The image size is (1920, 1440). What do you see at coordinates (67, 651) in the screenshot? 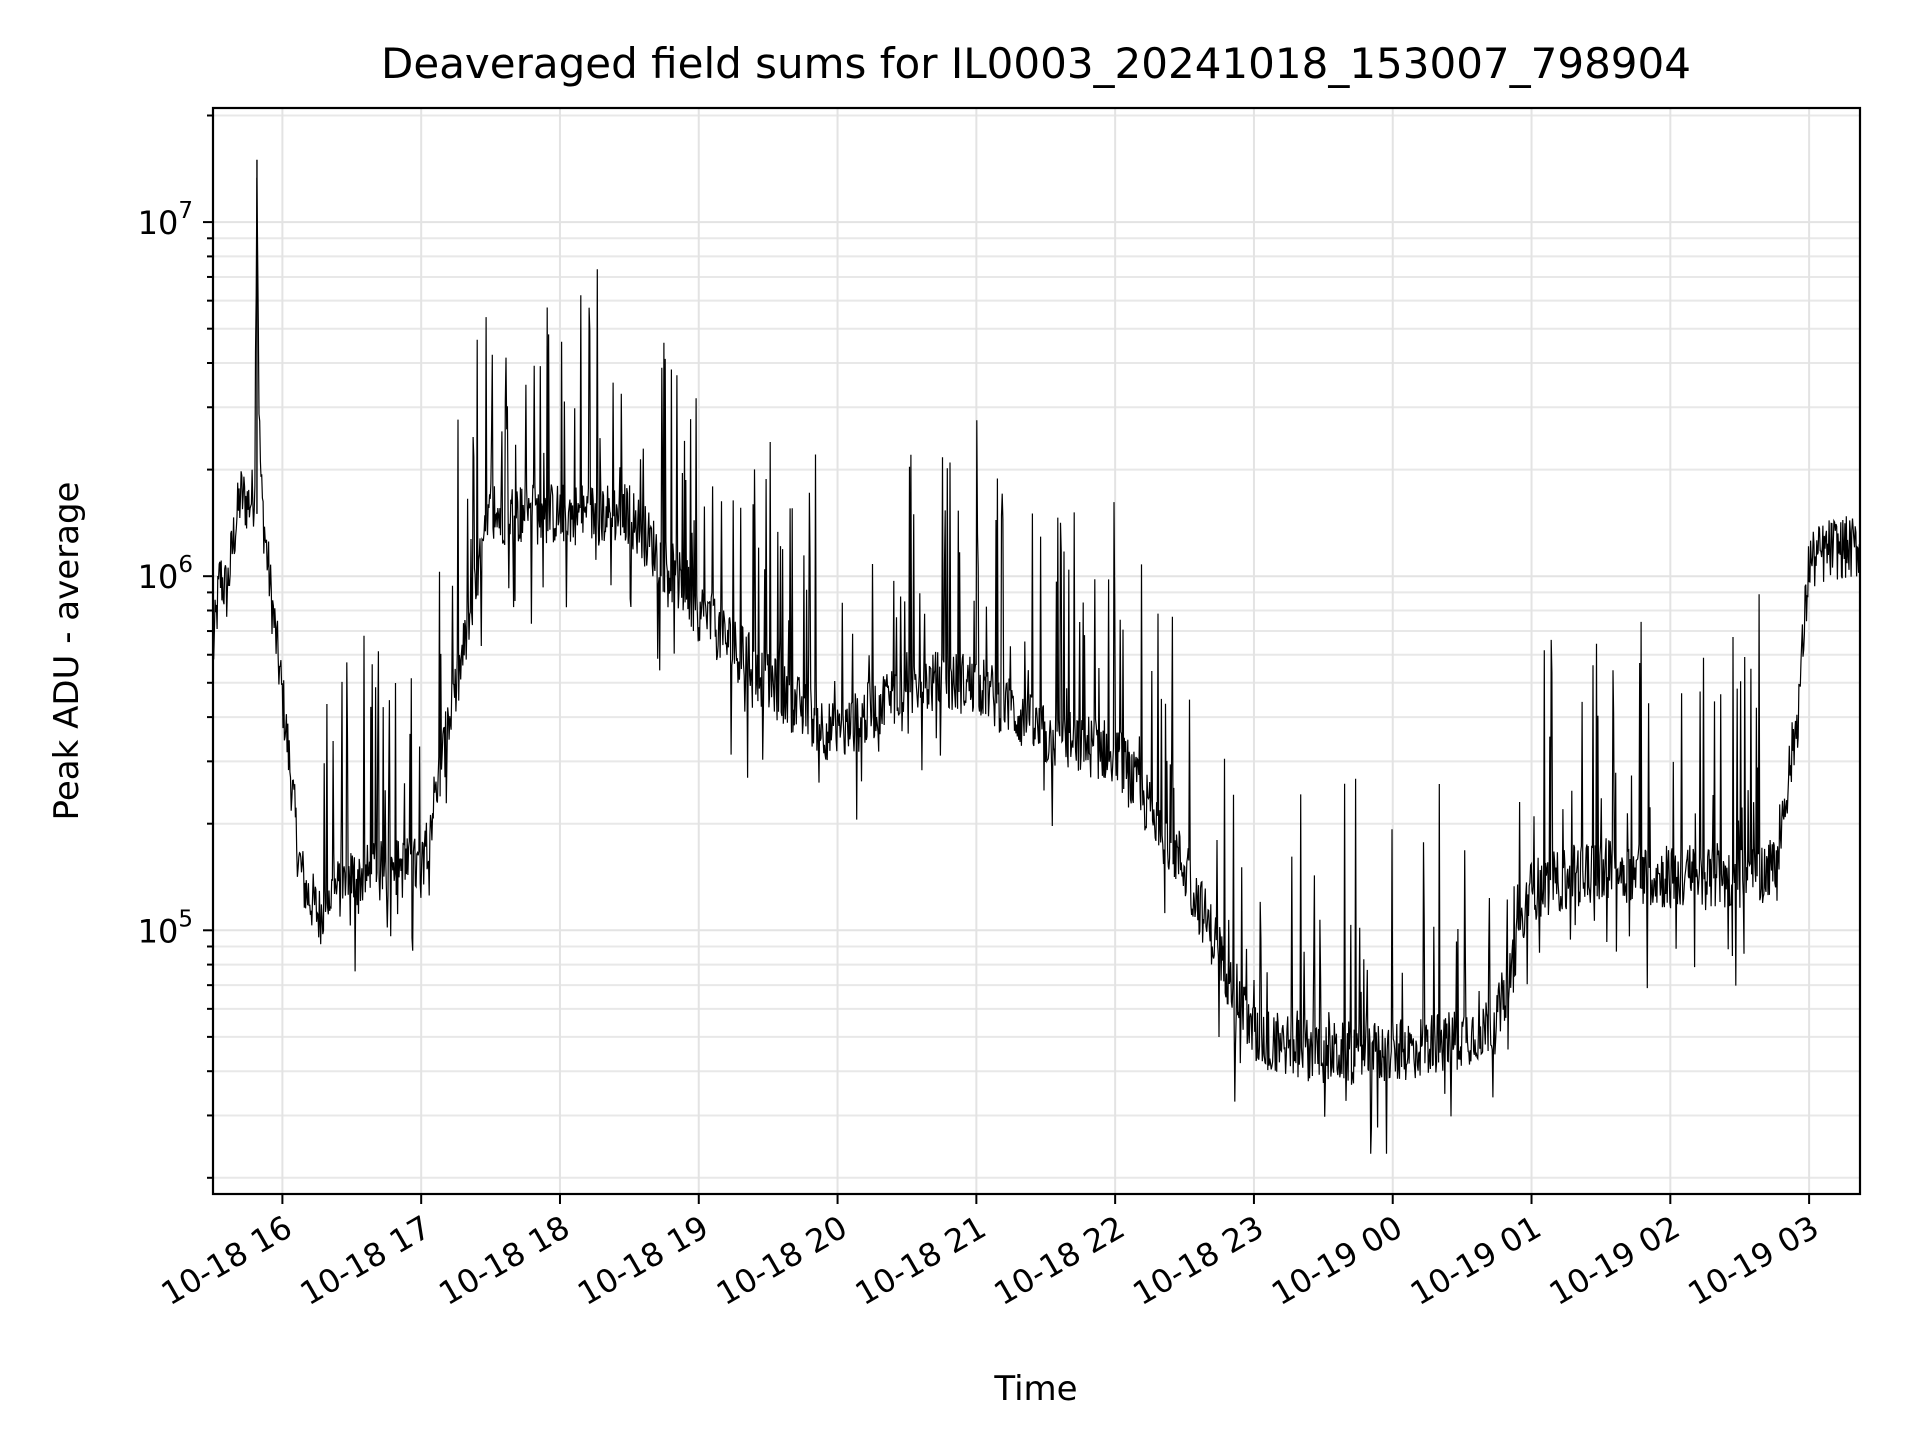
I see `y-axis-label: Peak ADU - average` at bounding box center [67, 651].